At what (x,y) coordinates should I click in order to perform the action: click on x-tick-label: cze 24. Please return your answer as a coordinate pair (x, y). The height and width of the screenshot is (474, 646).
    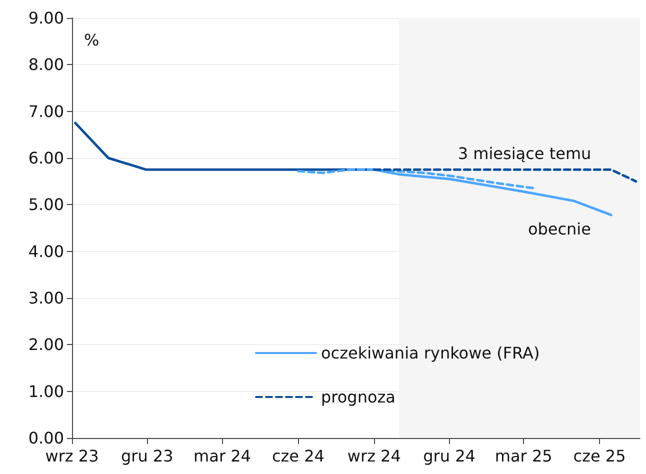
    Looking at the image, I should click on (298, 456).